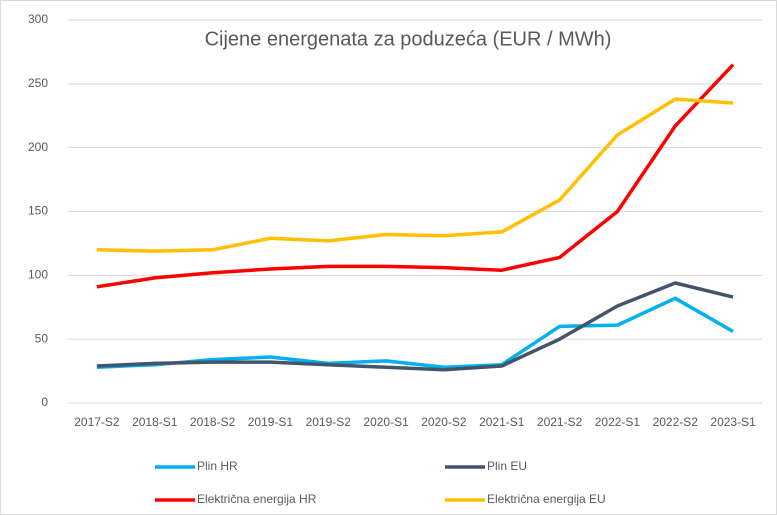  I want to click on y-tick-label: 250, so click(38, 83).